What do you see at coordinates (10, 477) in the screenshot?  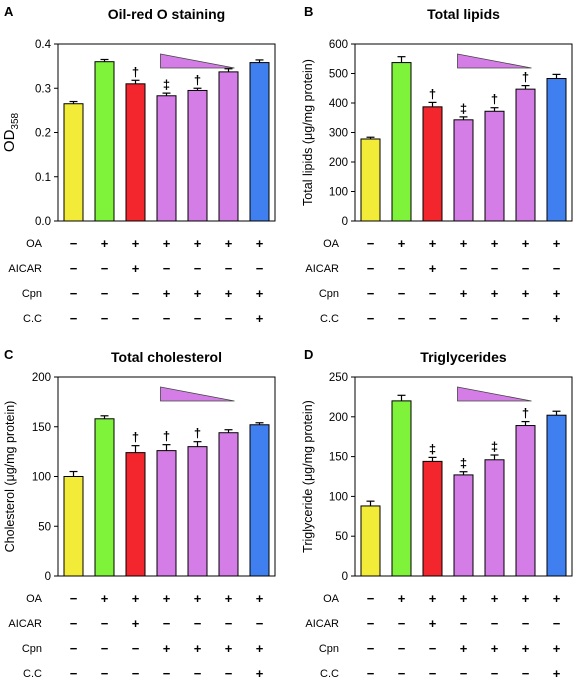 I see `y-axis-label: Cholesterol (μg/mg protein)` at bounding box center [10, 477].